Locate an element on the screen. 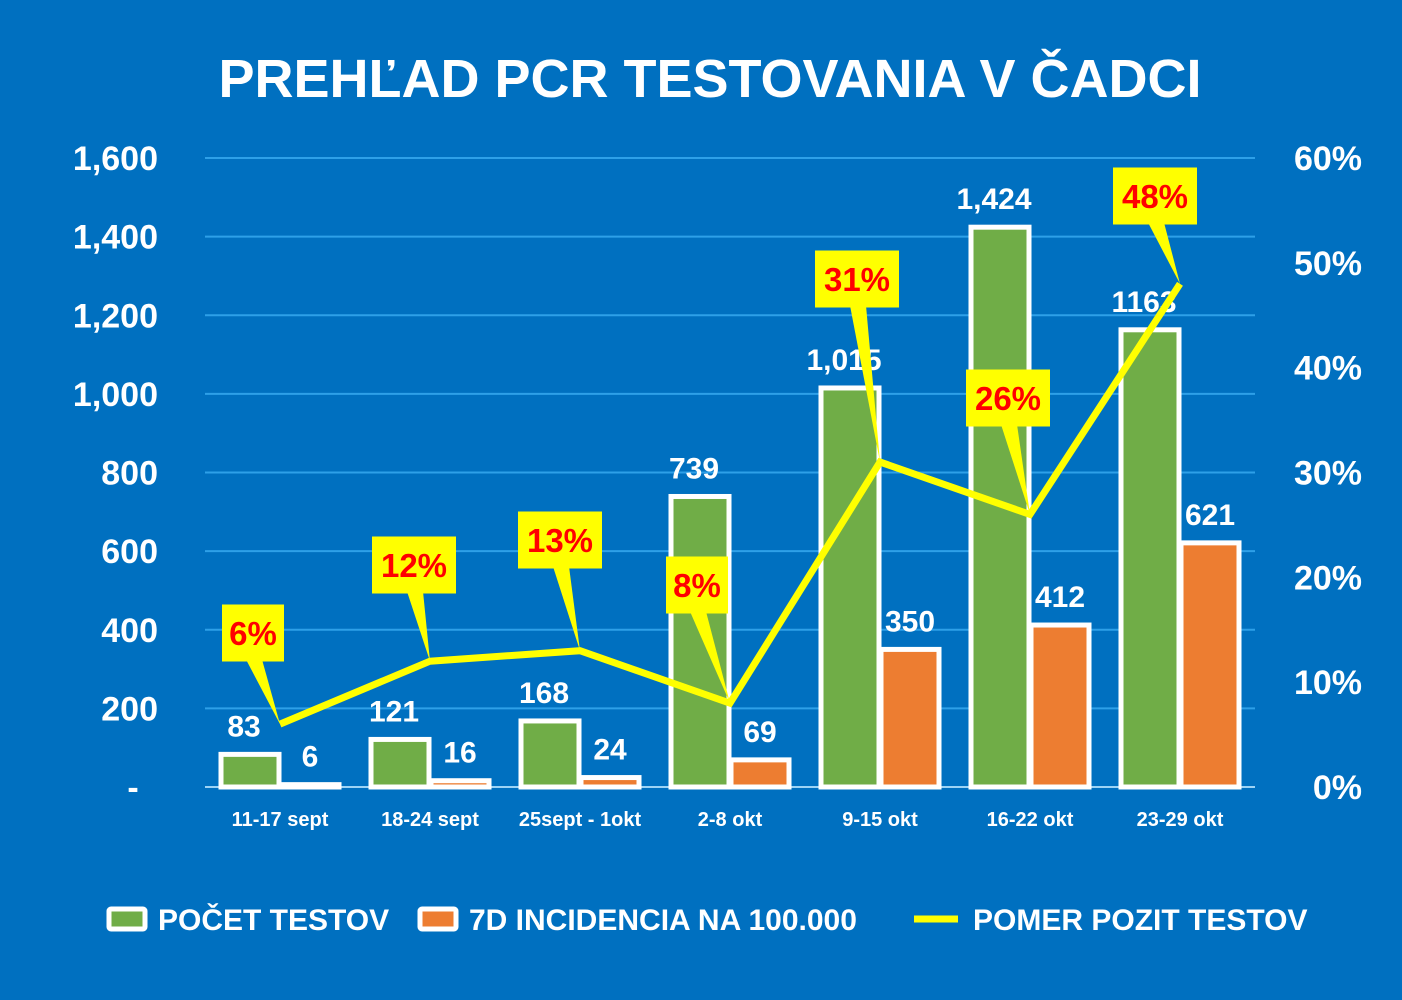 Image resolution: width=1402 pixels, height=1000 pixels. y-right-tick-label: 30% is located at coordinates (1328, 474).